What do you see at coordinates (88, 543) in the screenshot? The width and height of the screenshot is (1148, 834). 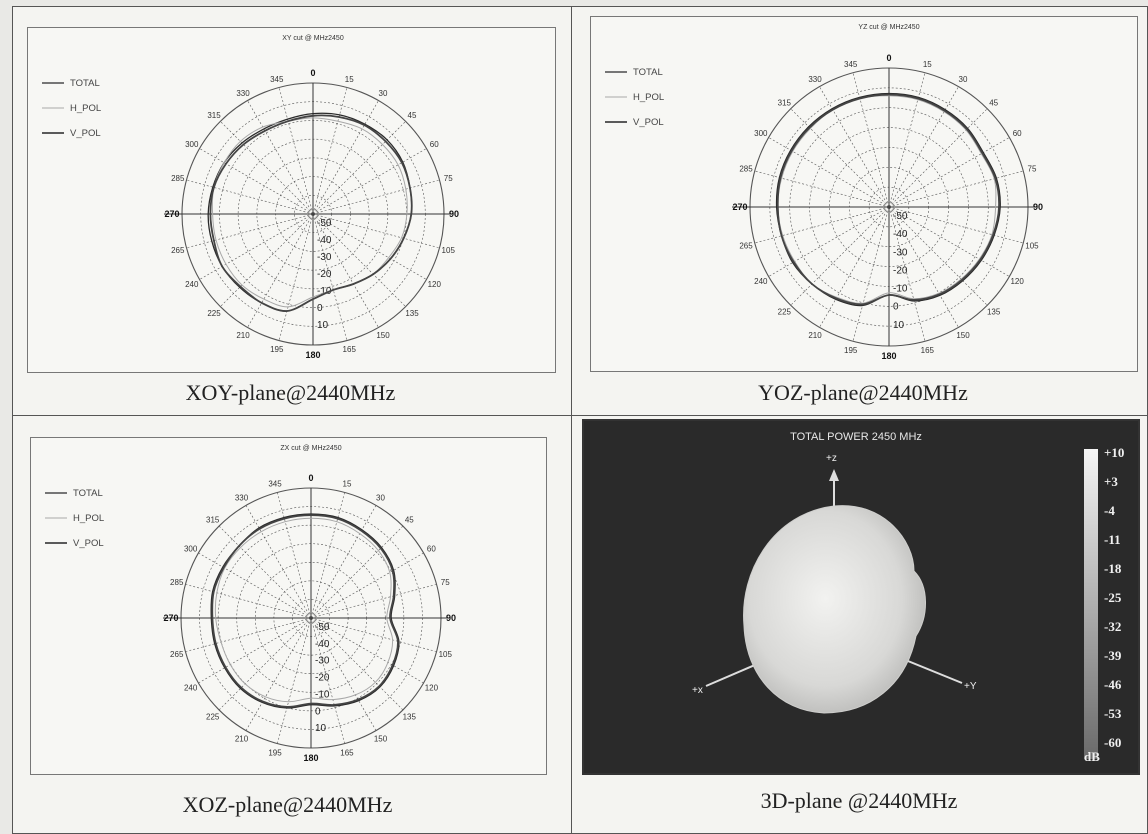 I see `xoz-legend-label: V_POL` at bounding box center [88, 543].